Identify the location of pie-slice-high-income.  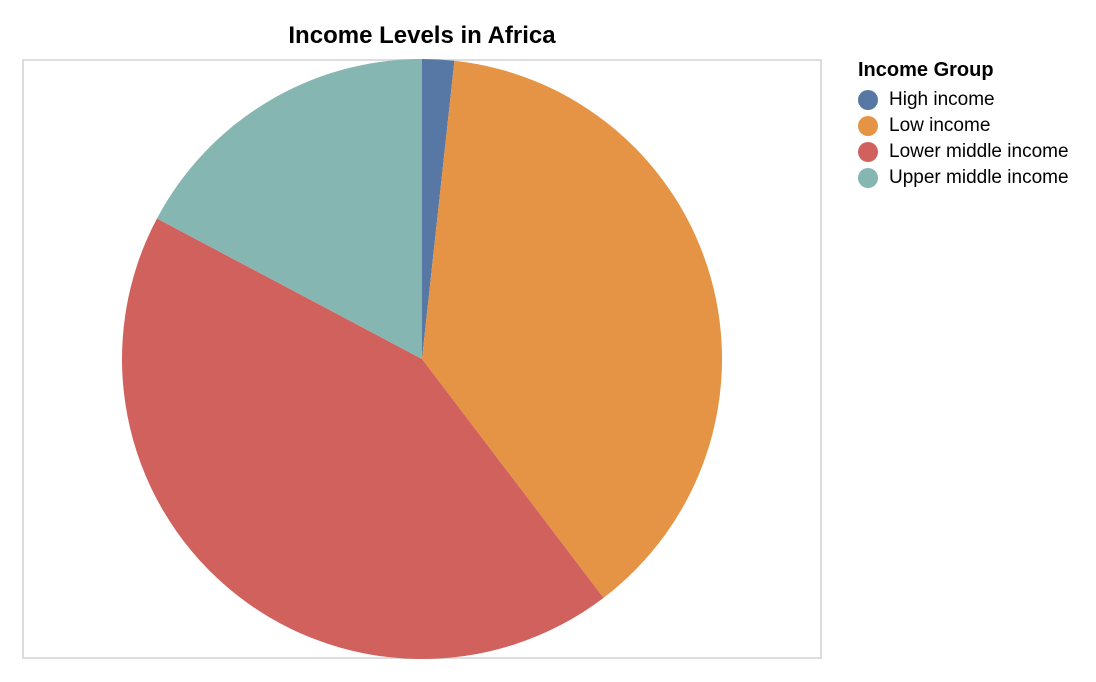
(438, 209).